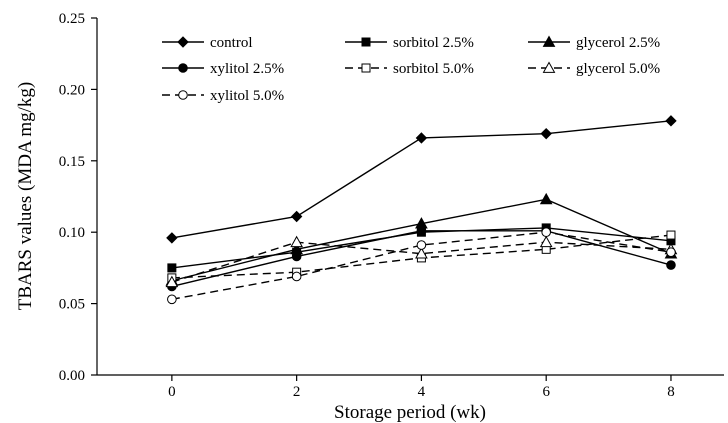 The image size is (728, 423). Describe the element at coordinates (410, 412) in the screenshot. I see `x-axis-title: Storage period (wk)` at that location.